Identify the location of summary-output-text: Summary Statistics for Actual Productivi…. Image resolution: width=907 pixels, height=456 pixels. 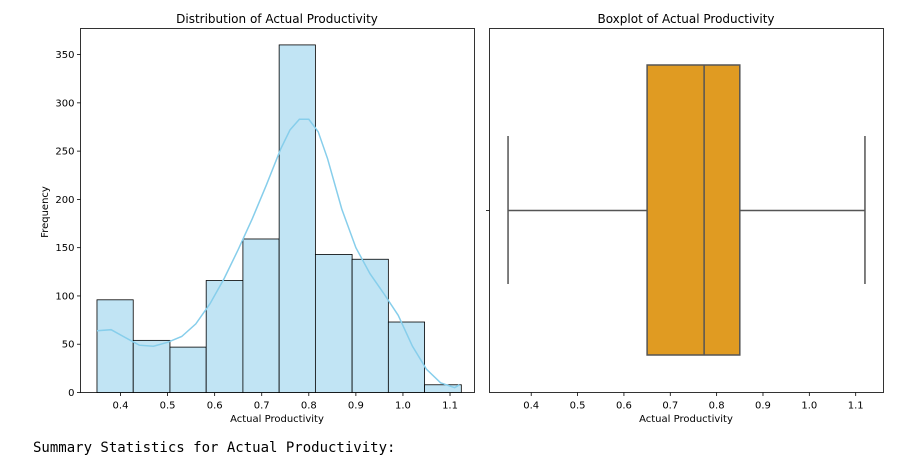
(214, 448).